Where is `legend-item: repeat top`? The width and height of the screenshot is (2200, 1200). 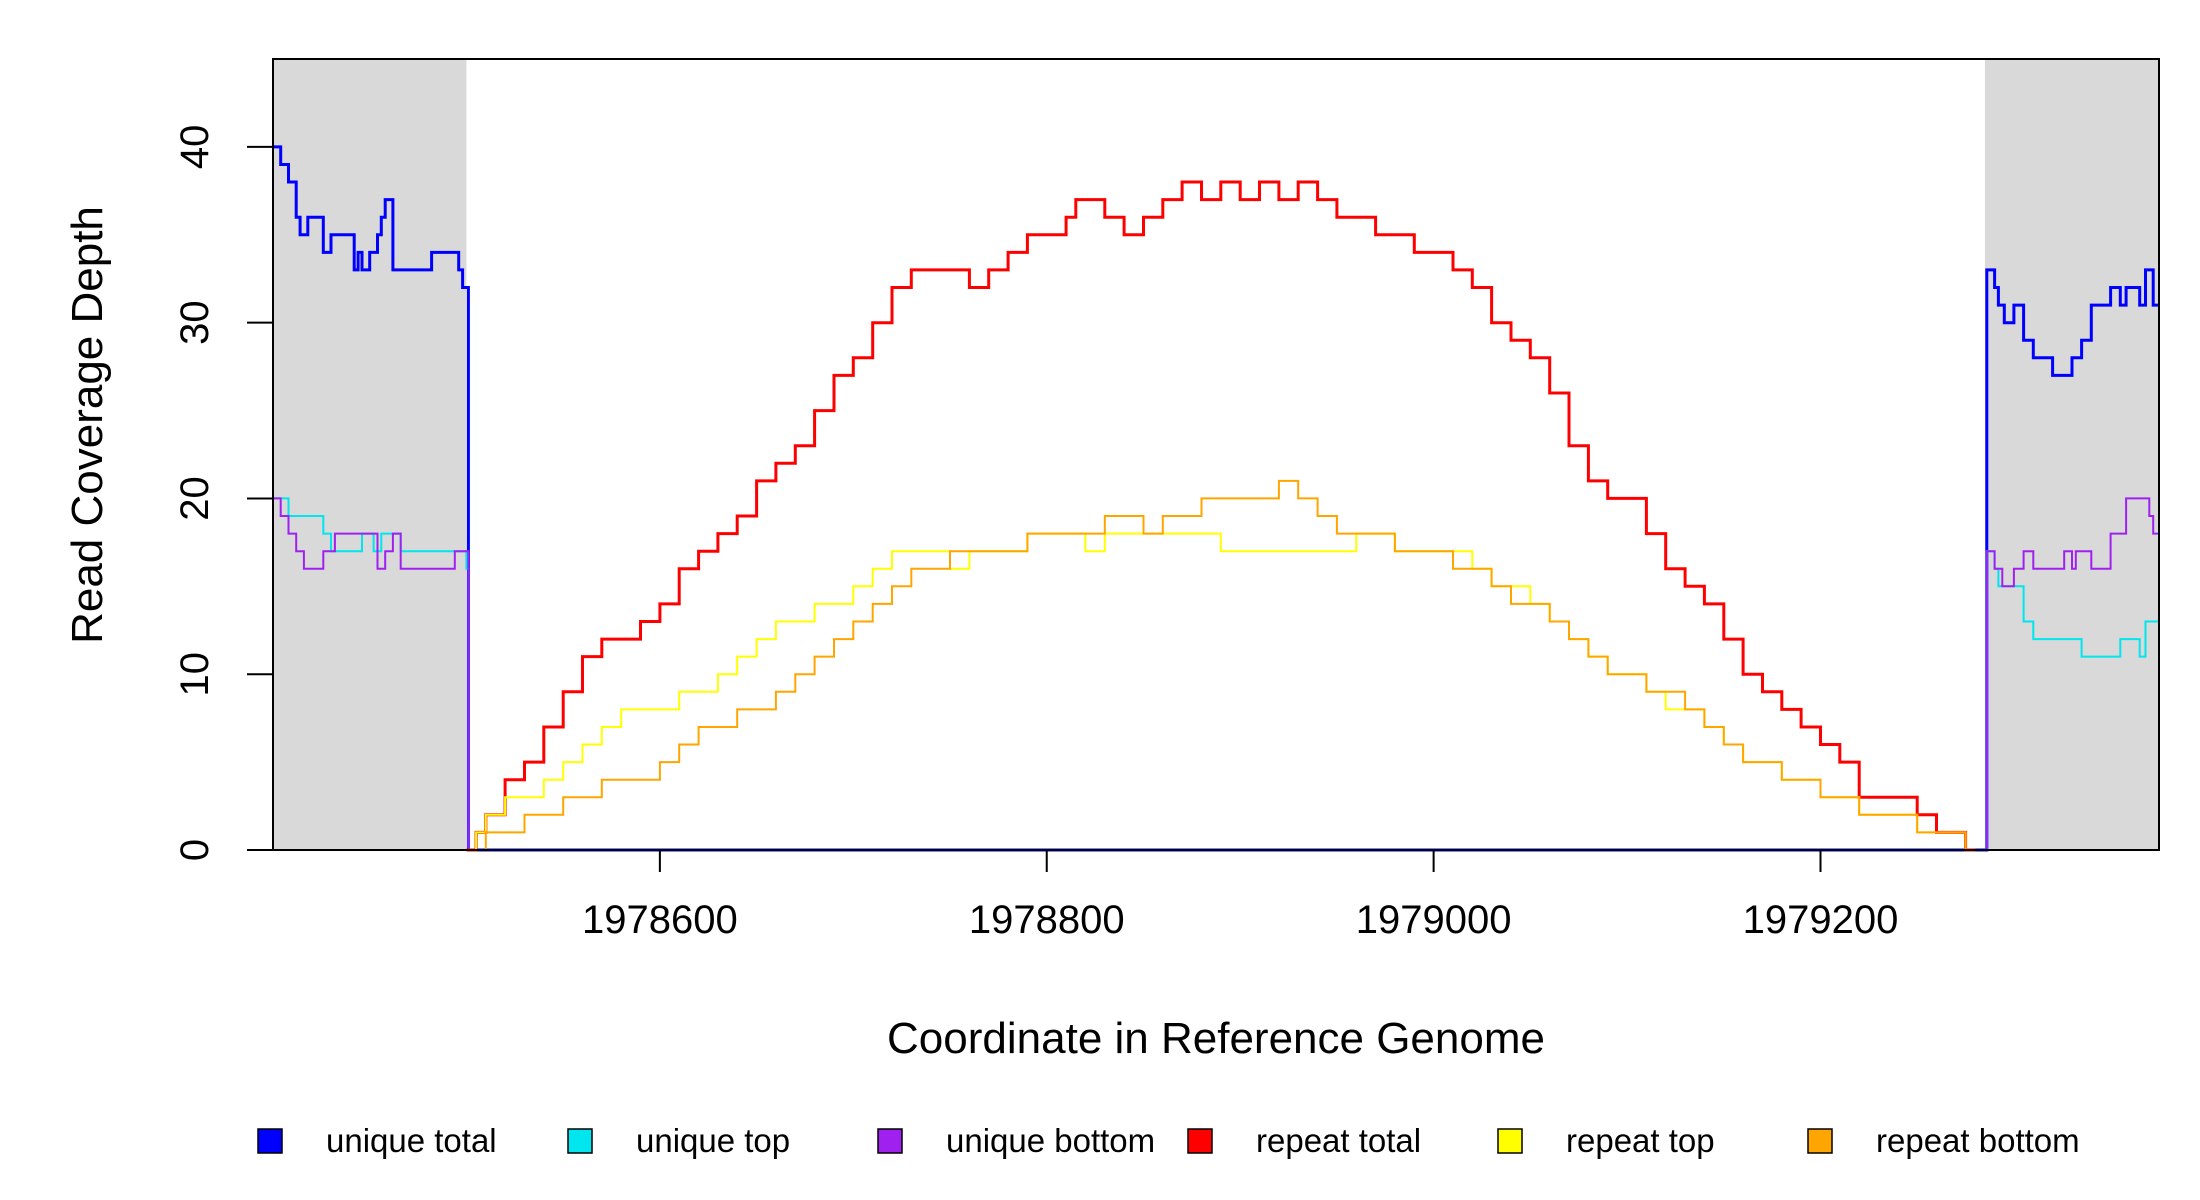 legend-item: repeat top is located at coordinates (1606, 1140).